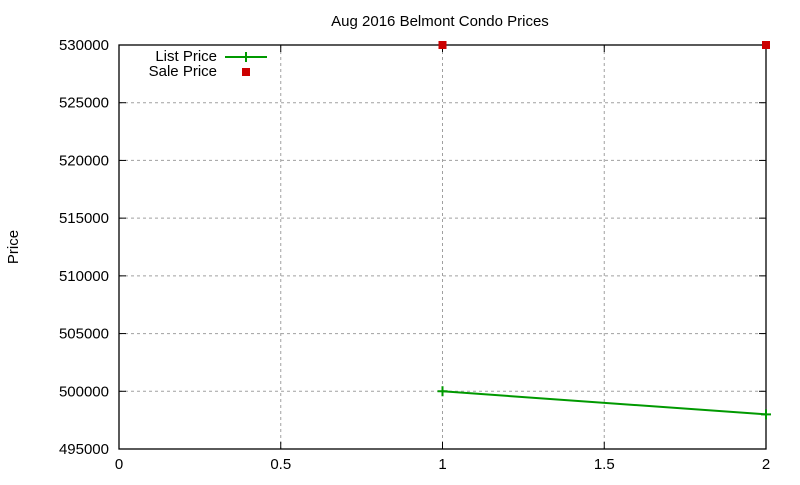 The height and width of the screenshot is (485, 800). What do you see at coordinates (13, 247) in the screenshot?
I see `y-axis-label: Price` at bounding box center [13, 247].